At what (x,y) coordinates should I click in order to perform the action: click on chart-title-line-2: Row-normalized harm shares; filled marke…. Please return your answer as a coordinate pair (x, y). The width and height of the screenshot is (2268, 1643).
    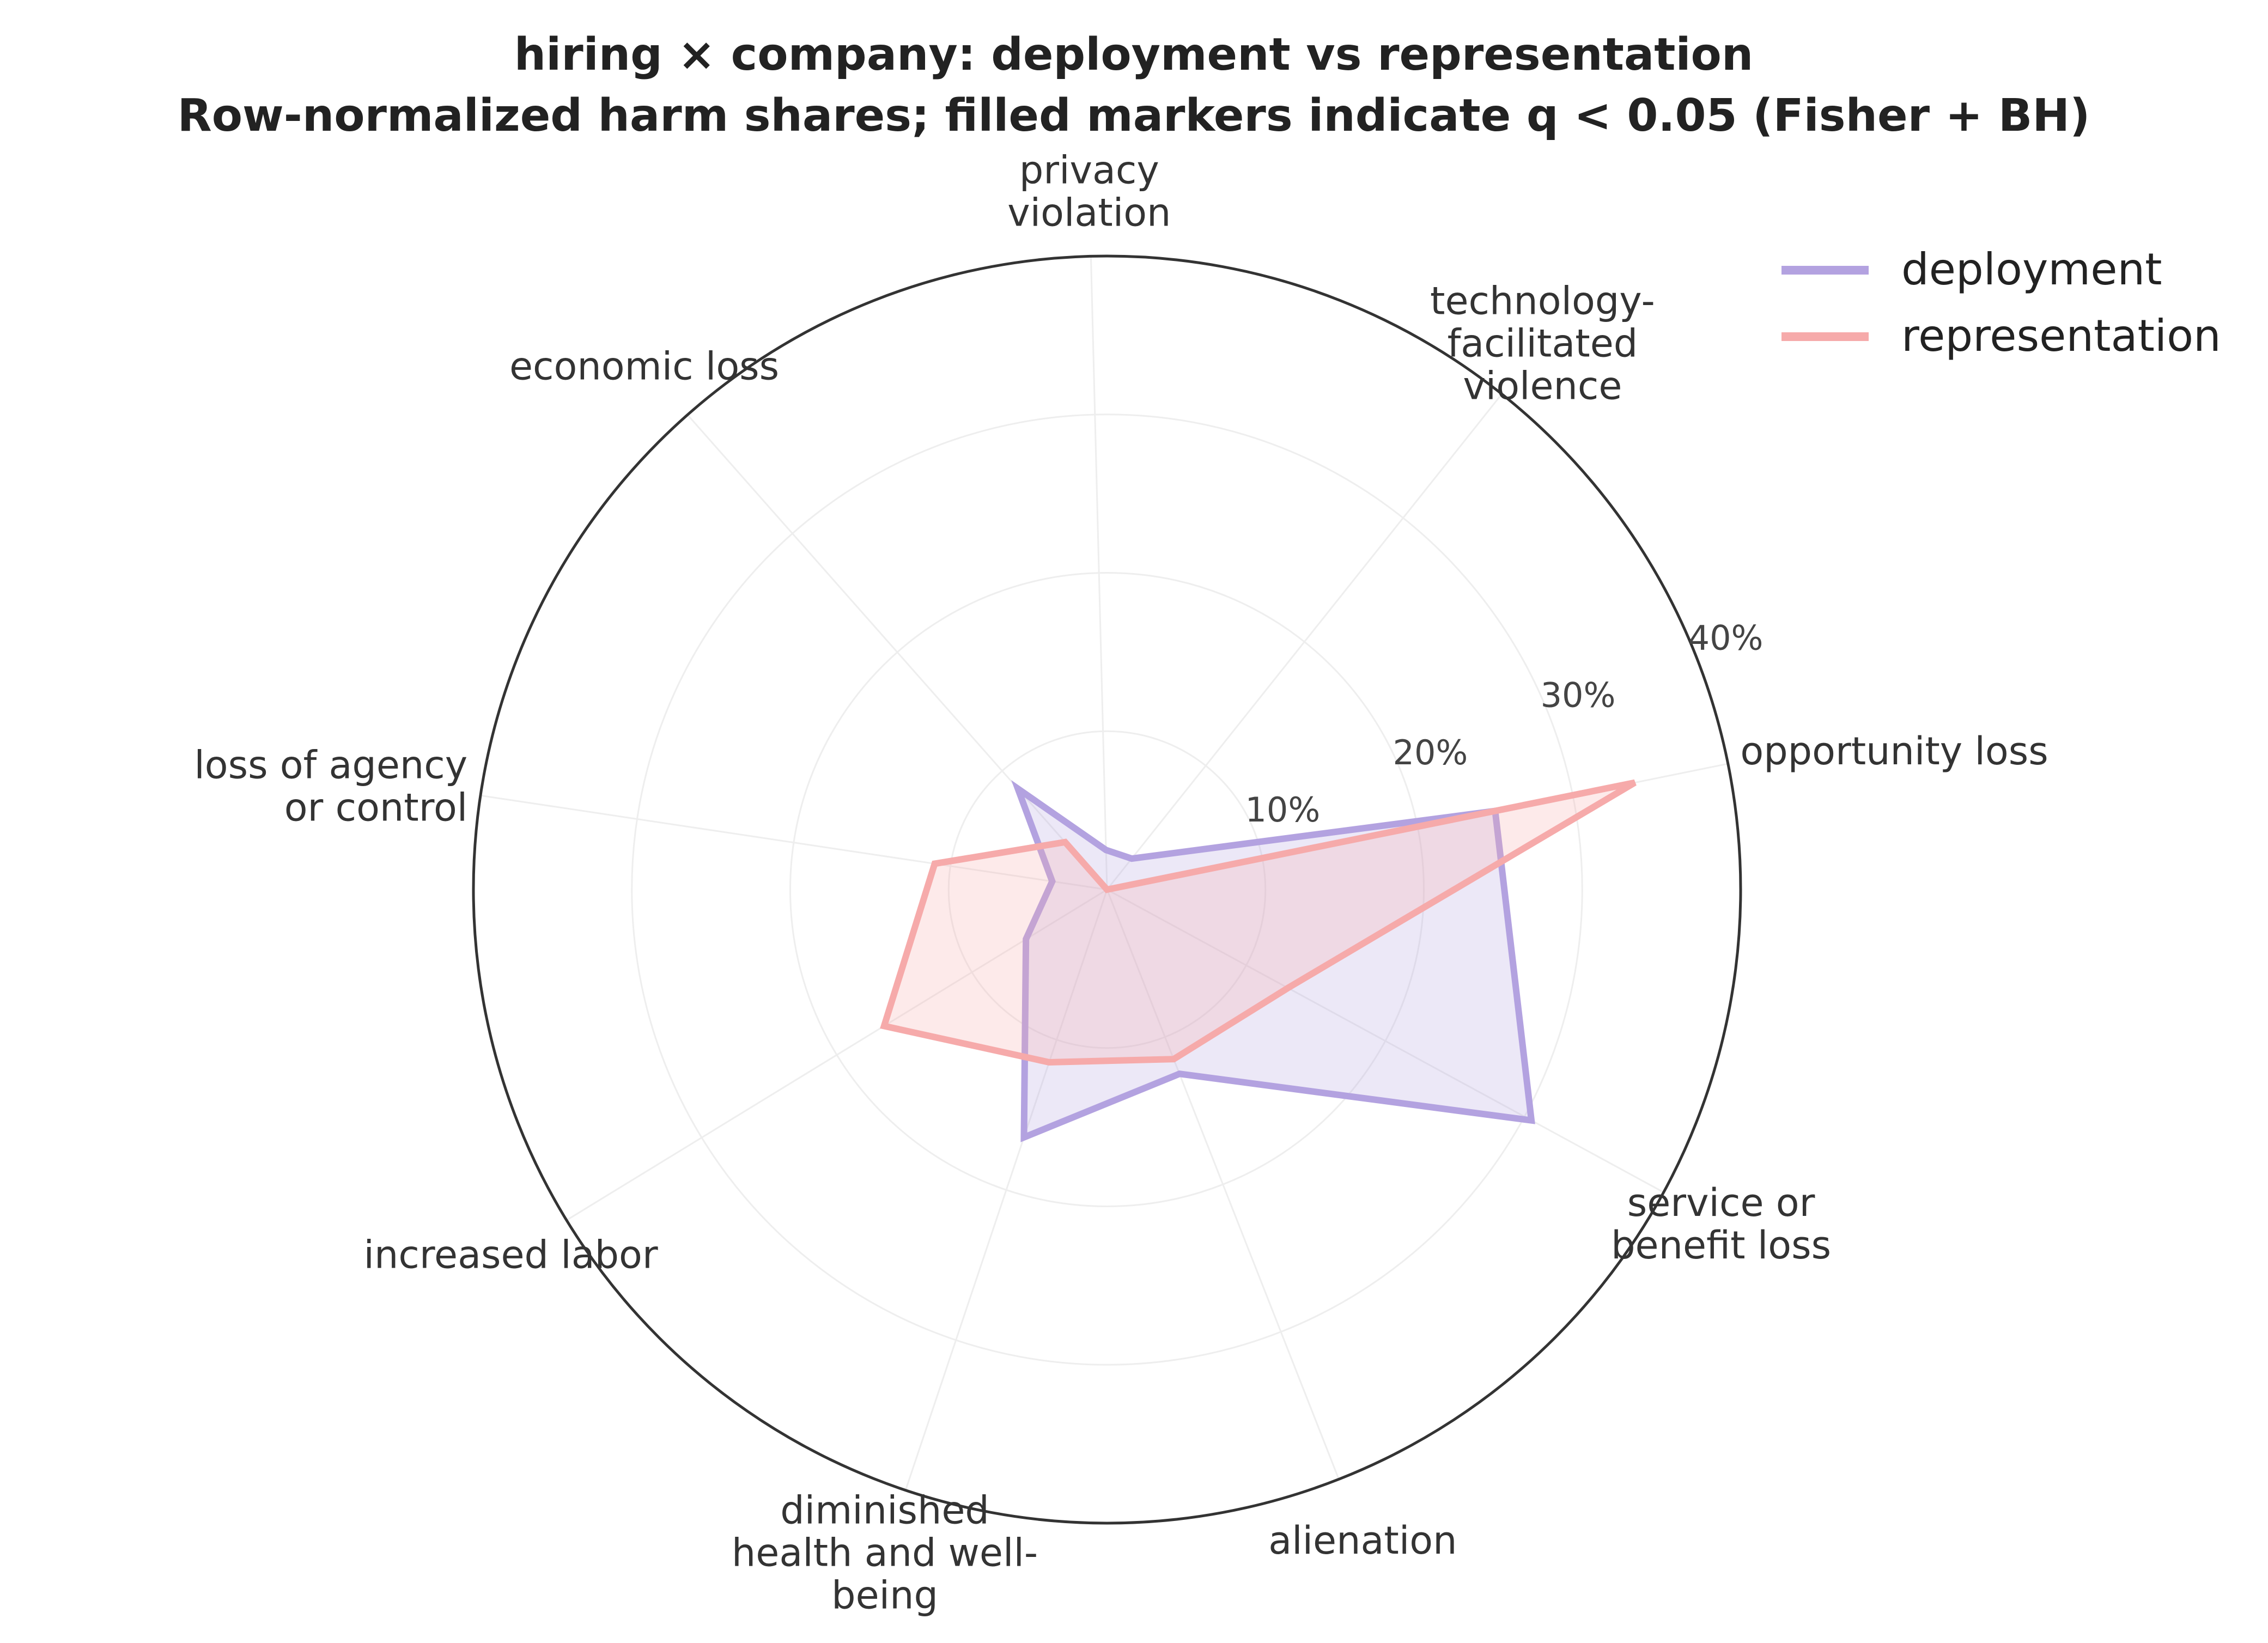
    Looking at the image, I should click on (1134, 116).